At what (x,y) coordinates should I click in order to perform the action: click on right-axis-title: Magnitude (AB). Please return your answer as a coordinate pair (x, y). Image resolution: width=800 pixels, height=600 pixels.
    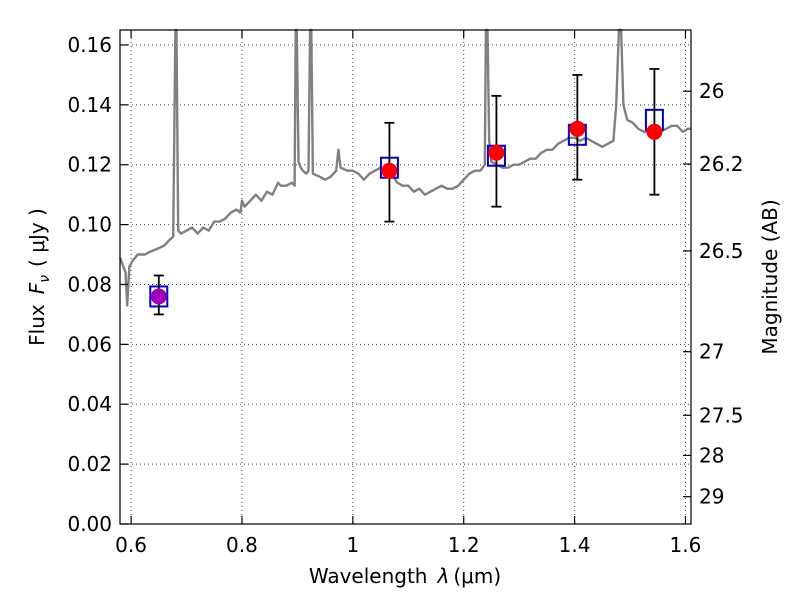
    Looking at the image, I should click on (770, 276).